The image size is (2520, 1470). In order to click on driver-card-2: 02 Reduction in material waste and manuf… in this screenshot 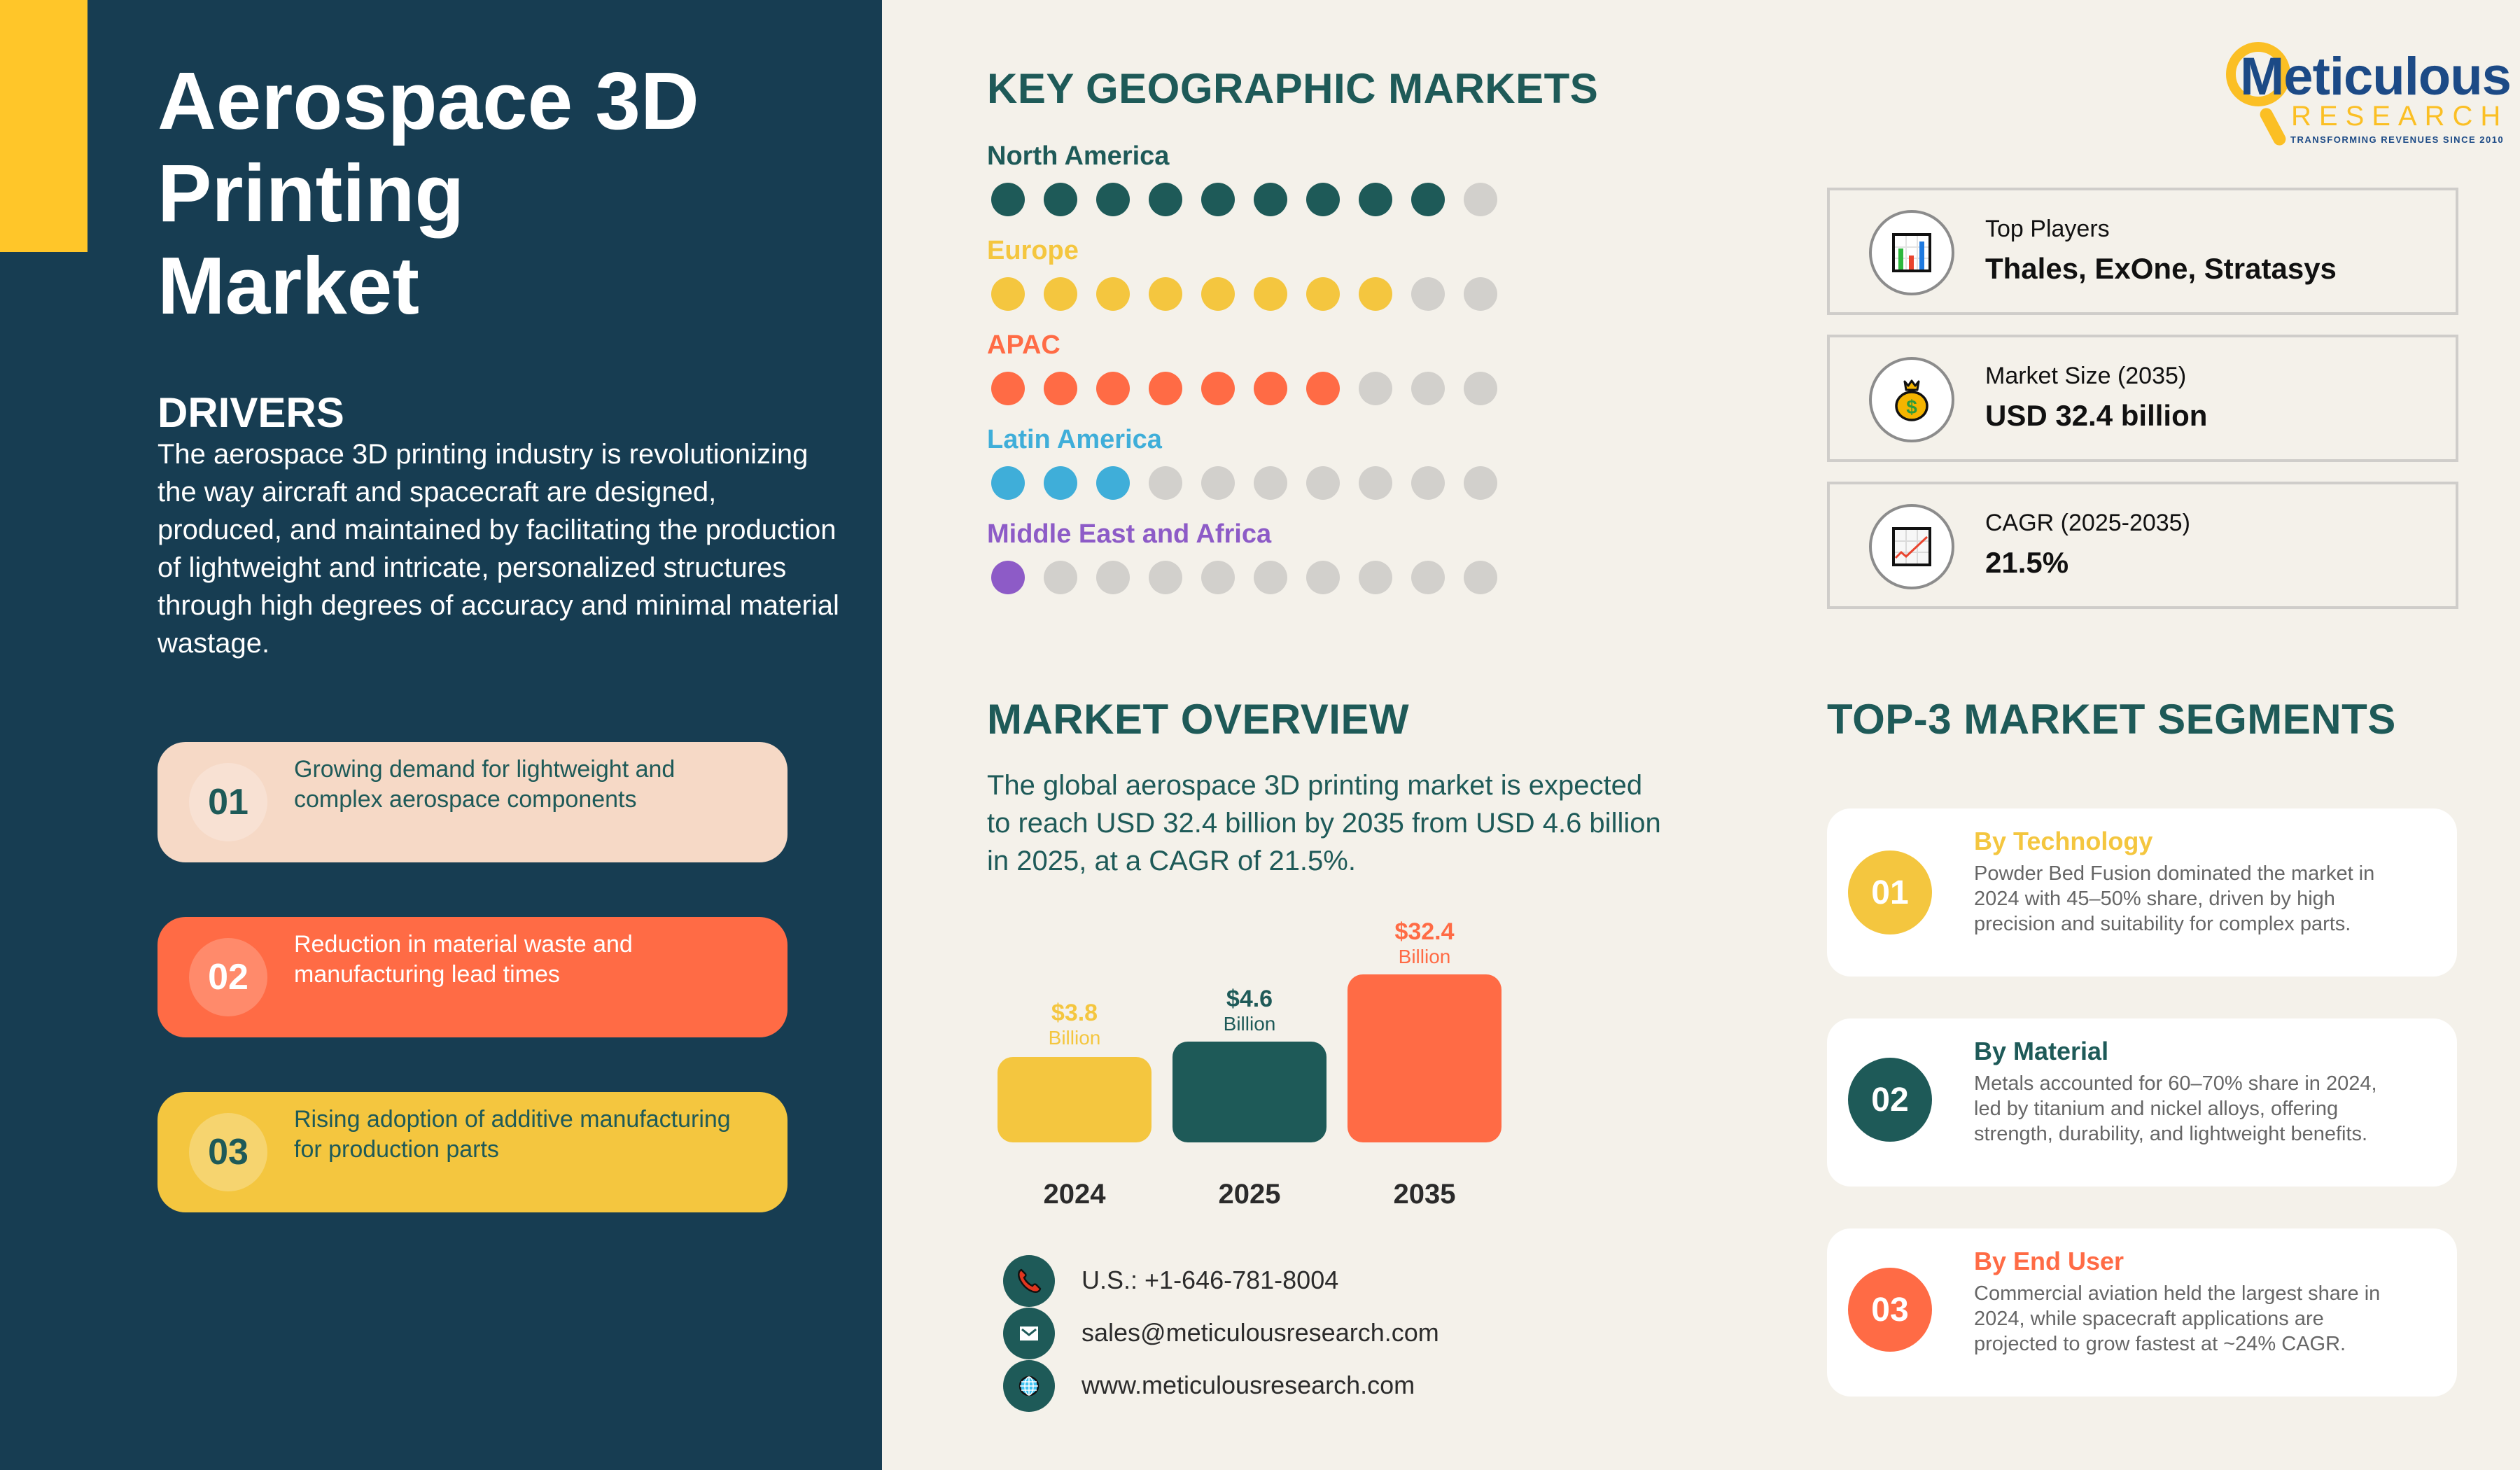, I will do `click(473, 977)`.